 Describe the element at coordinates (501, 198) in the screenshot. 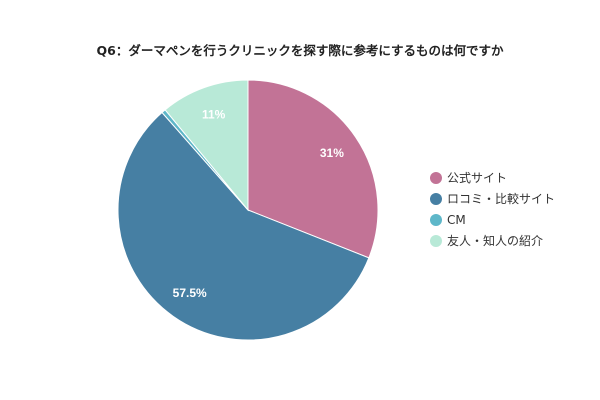

I see `legend-label-1: ロコミ・比較サイト` at that location.